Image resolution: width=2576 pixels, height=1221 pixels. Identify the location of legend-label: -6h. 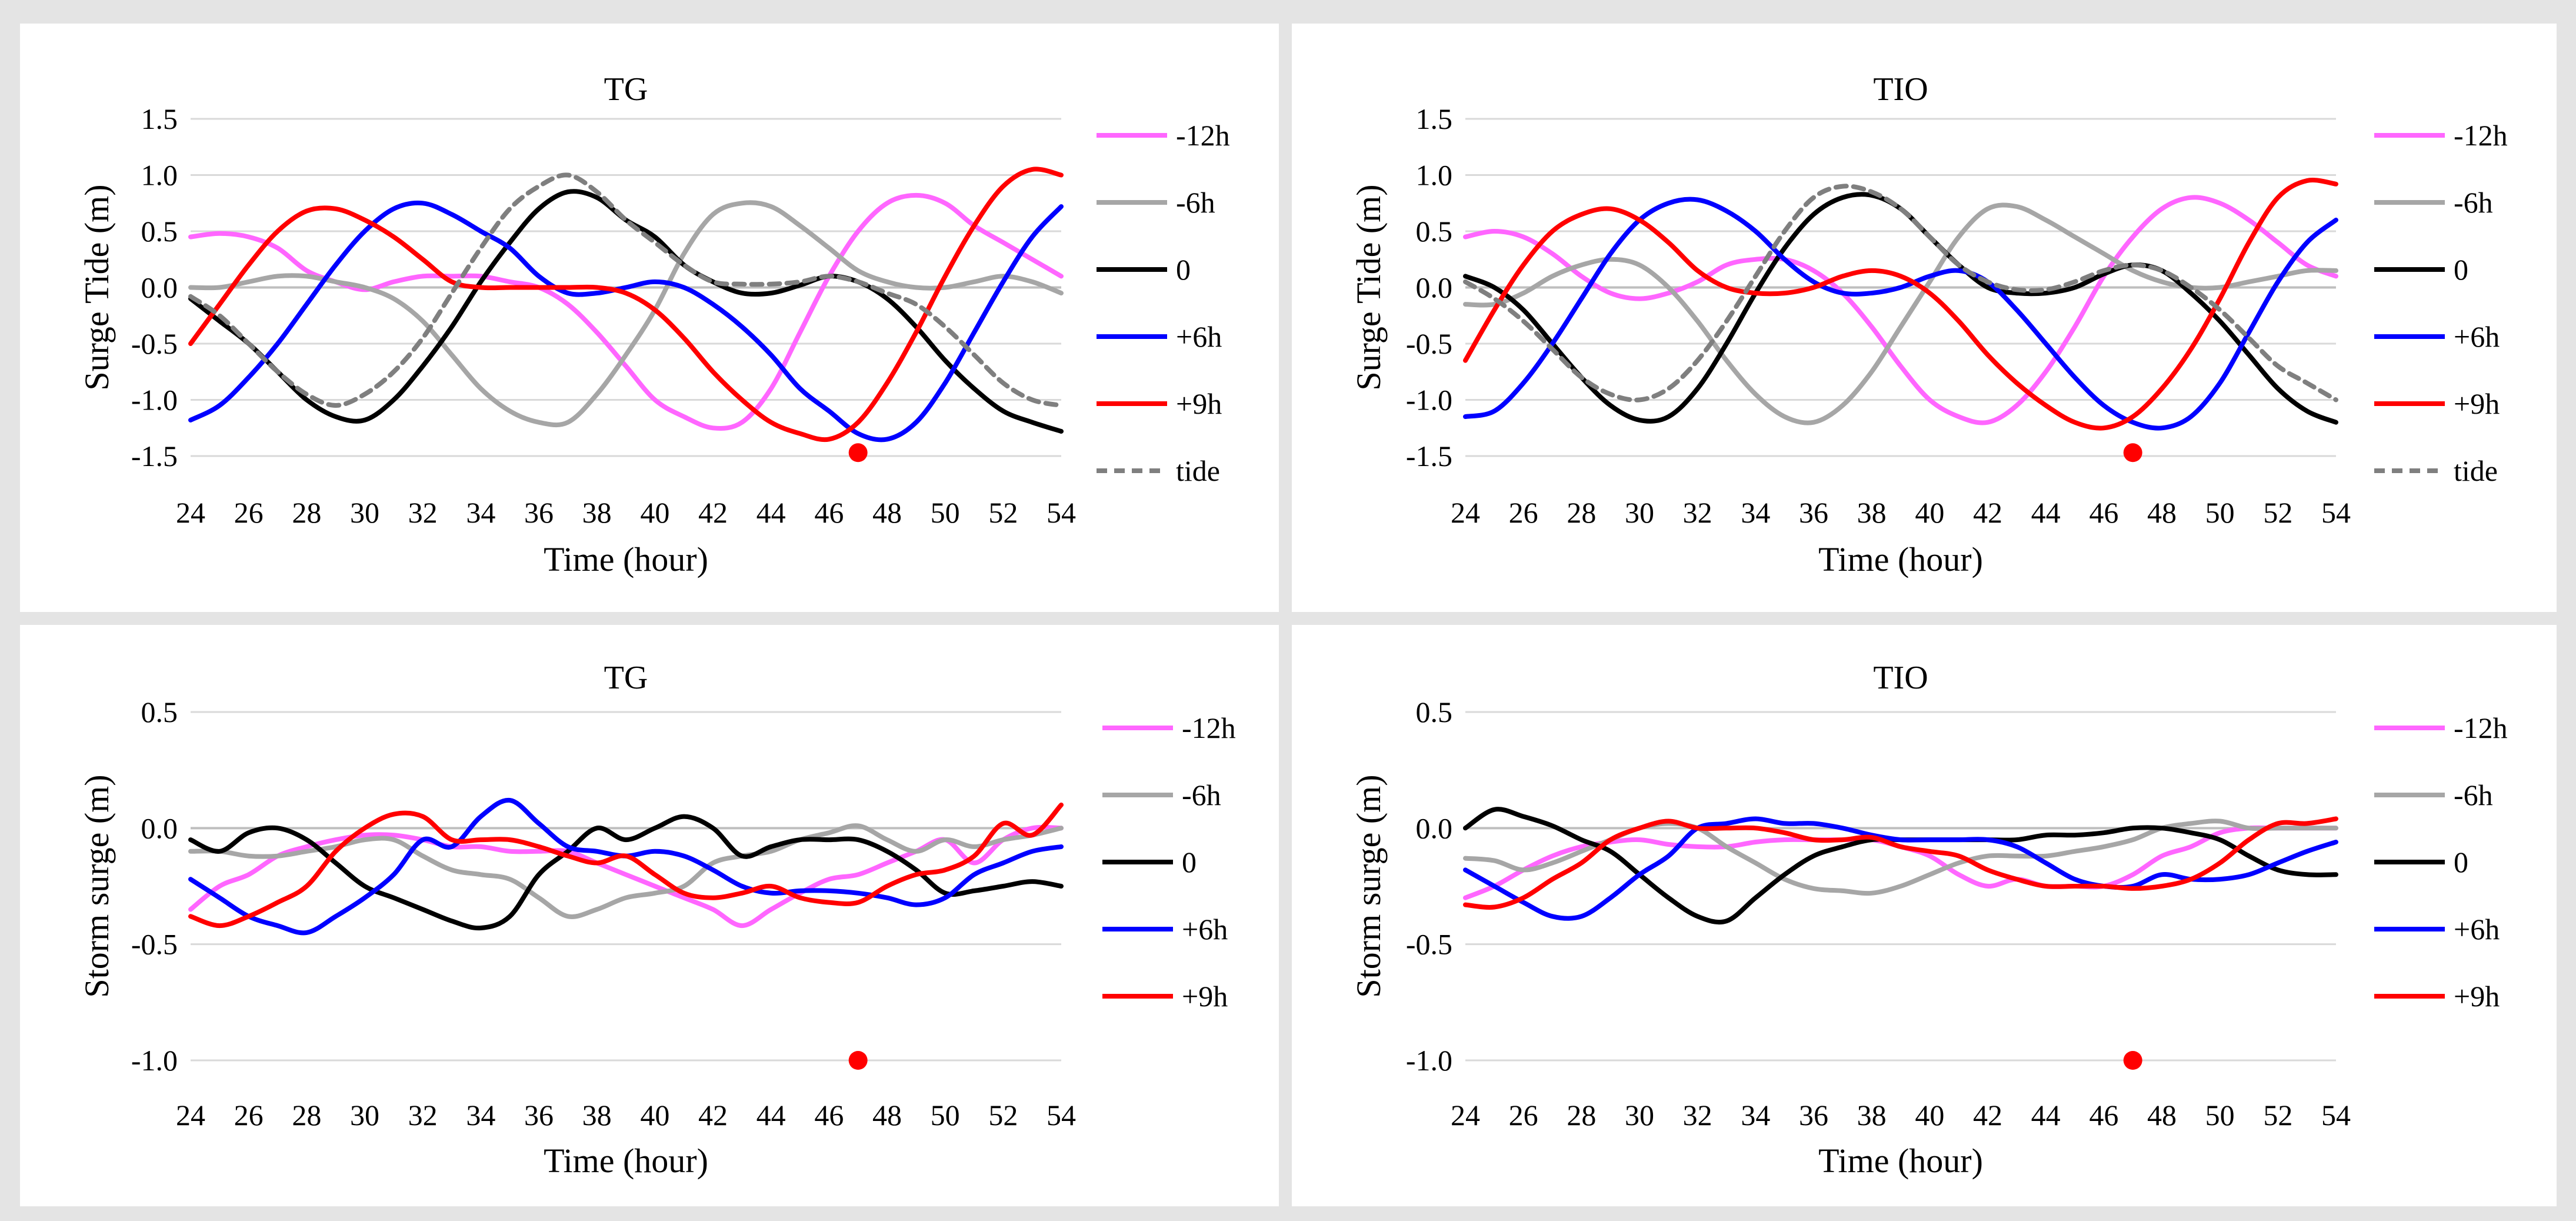
(1201, 794).